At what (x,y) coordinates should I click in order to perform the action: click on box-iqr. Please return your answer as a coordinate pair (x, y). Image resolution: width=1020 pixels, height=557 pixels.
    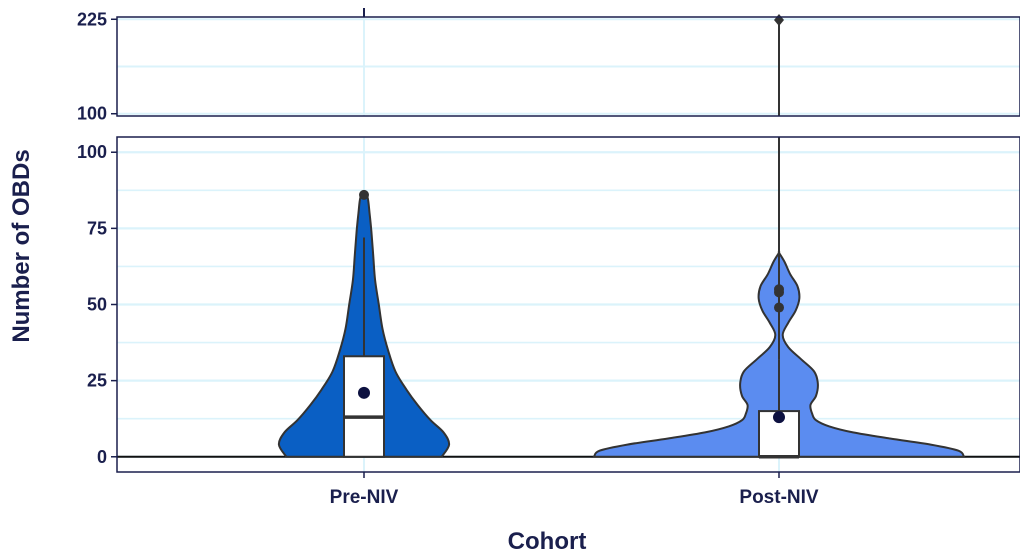
    Looking at the image, I should click on (364, 406).